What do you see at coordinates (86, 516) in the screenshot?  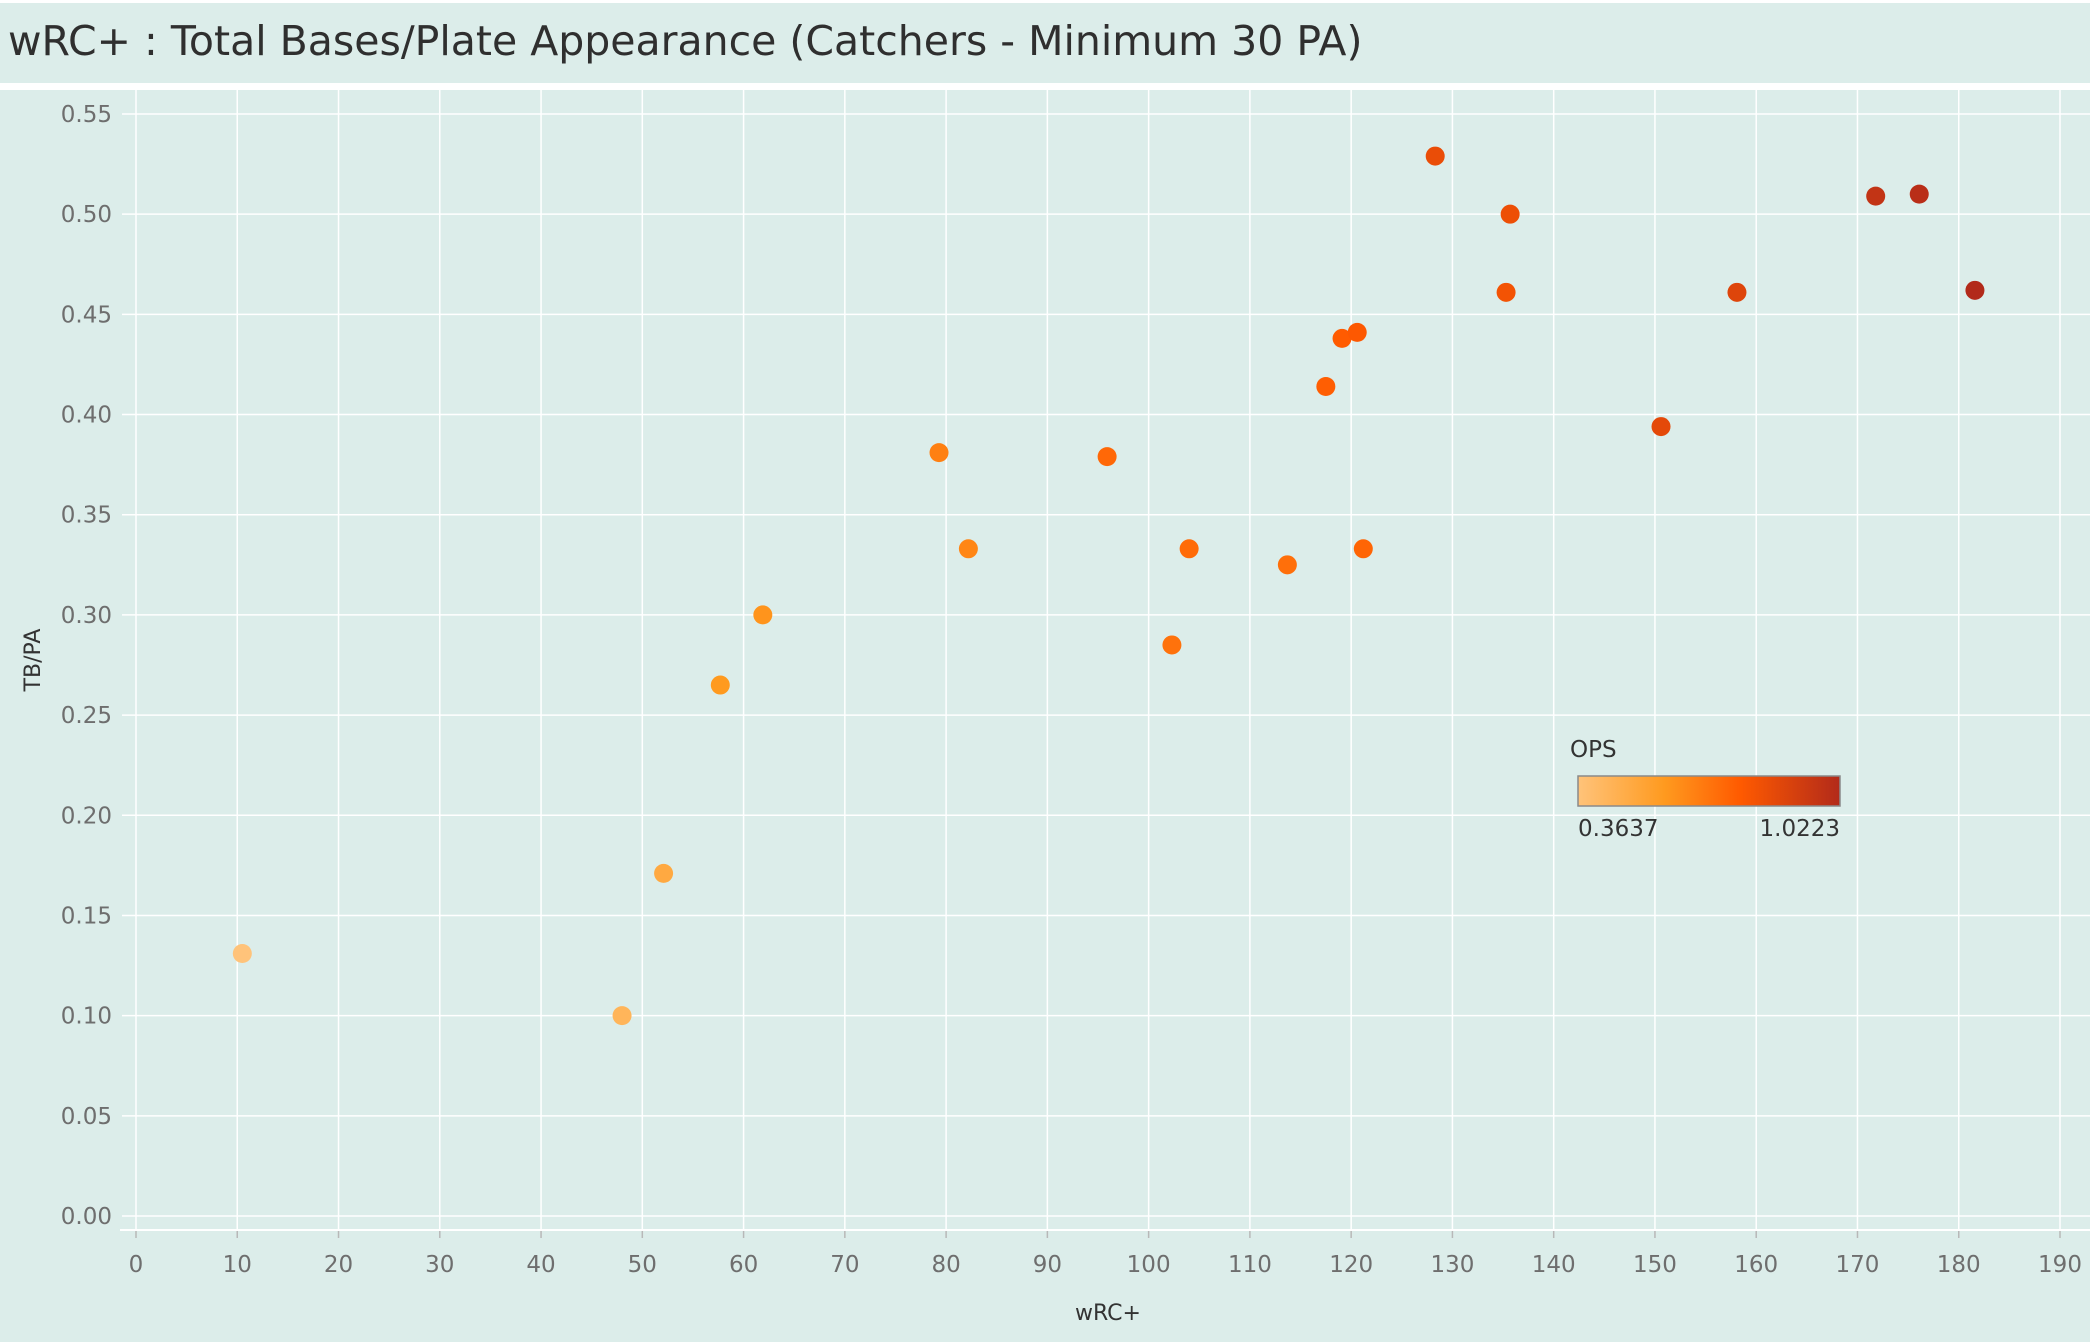 I see `y-tick-label: 0.35` at bounding box center [86, 516].